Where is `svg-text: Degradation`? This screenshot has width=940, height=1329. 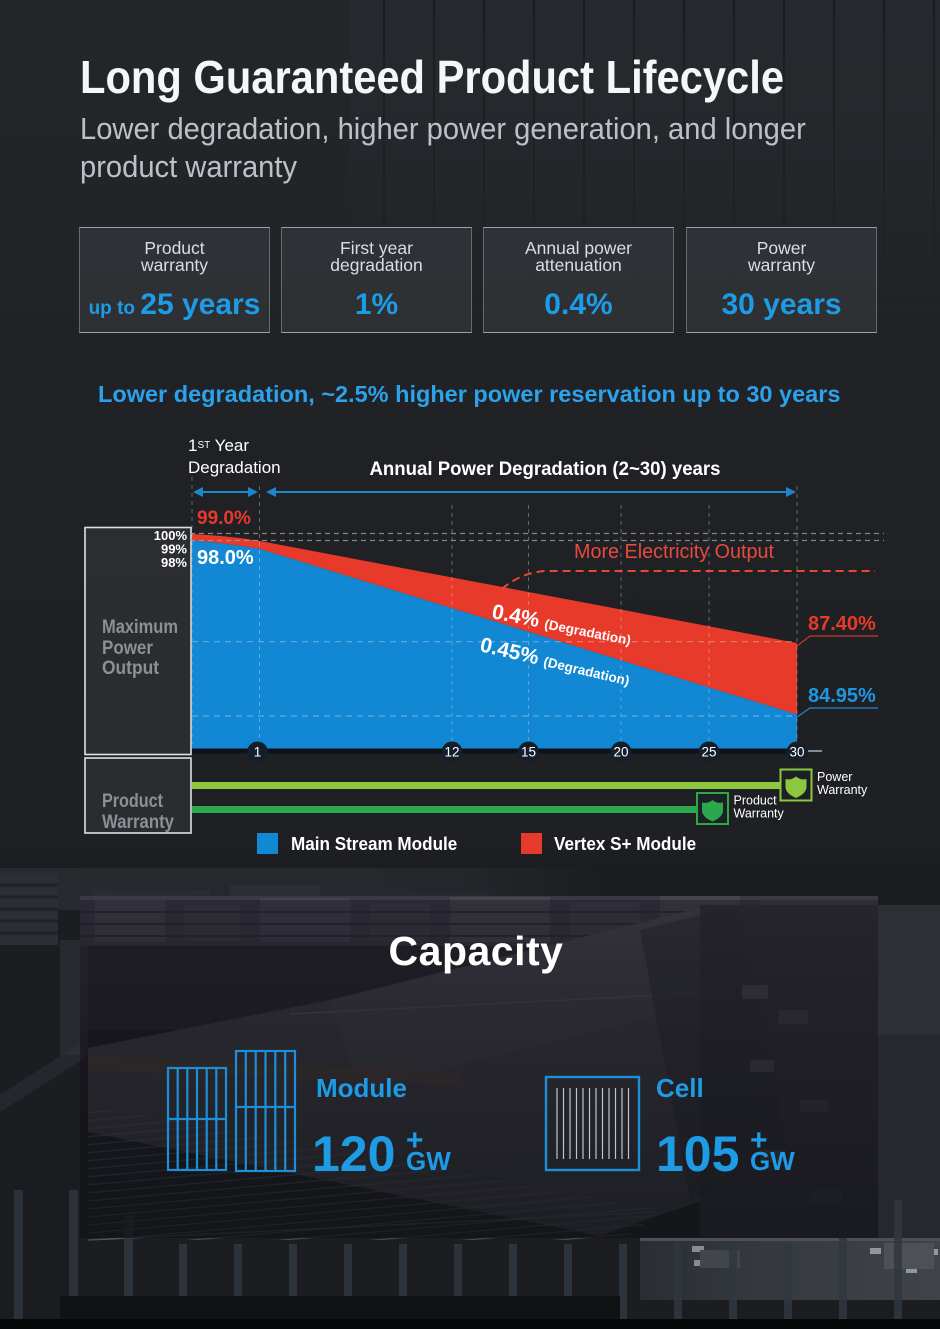
svg-text: Degradation is located at coordinates (234, 467).